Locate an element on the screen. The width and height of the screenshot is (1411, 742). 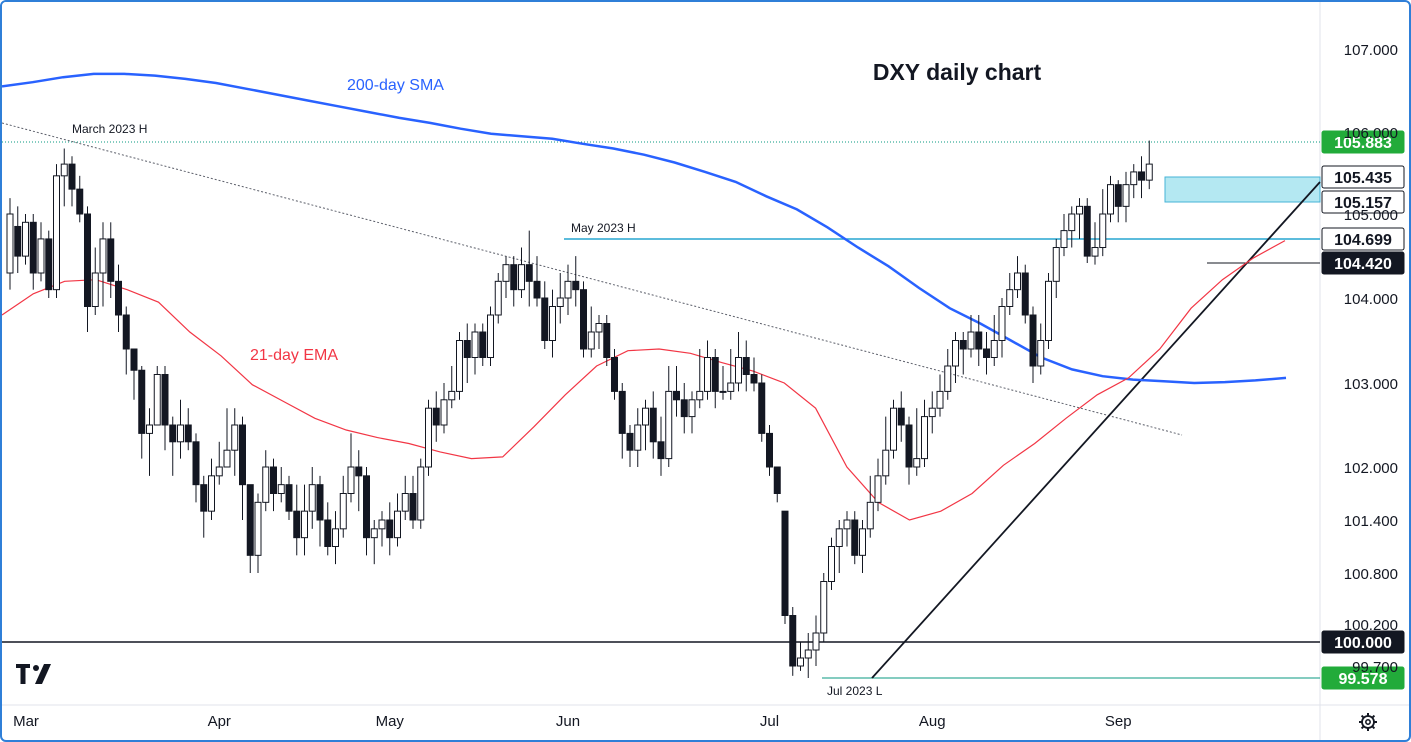
march-high-annotation: March 2023 H is located at coordinates (109, 129).